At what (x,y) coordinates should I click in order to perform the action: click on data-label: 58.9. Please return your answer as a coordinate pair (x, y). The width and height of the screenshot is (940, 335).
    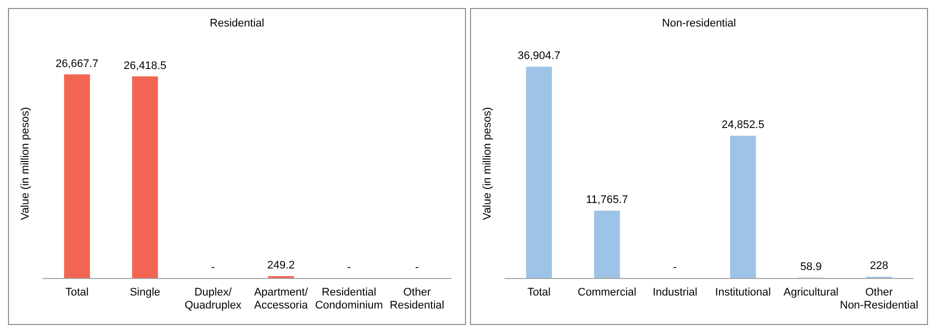
    Looking at the image, I should click on (811, 267).